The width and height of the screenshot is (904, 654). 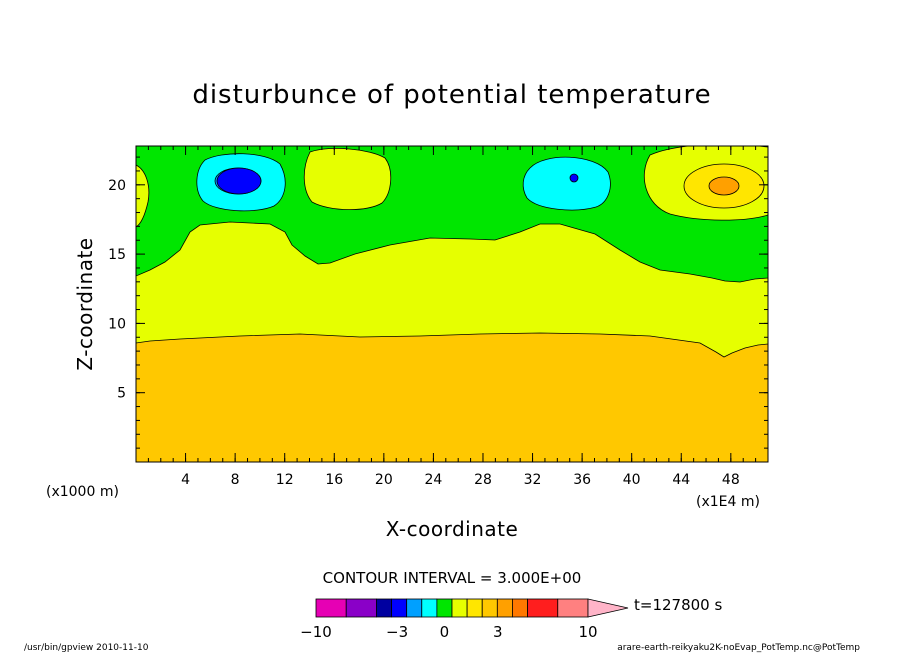 I want to click on x-tick-label: 44, so click(x=681, y=480).